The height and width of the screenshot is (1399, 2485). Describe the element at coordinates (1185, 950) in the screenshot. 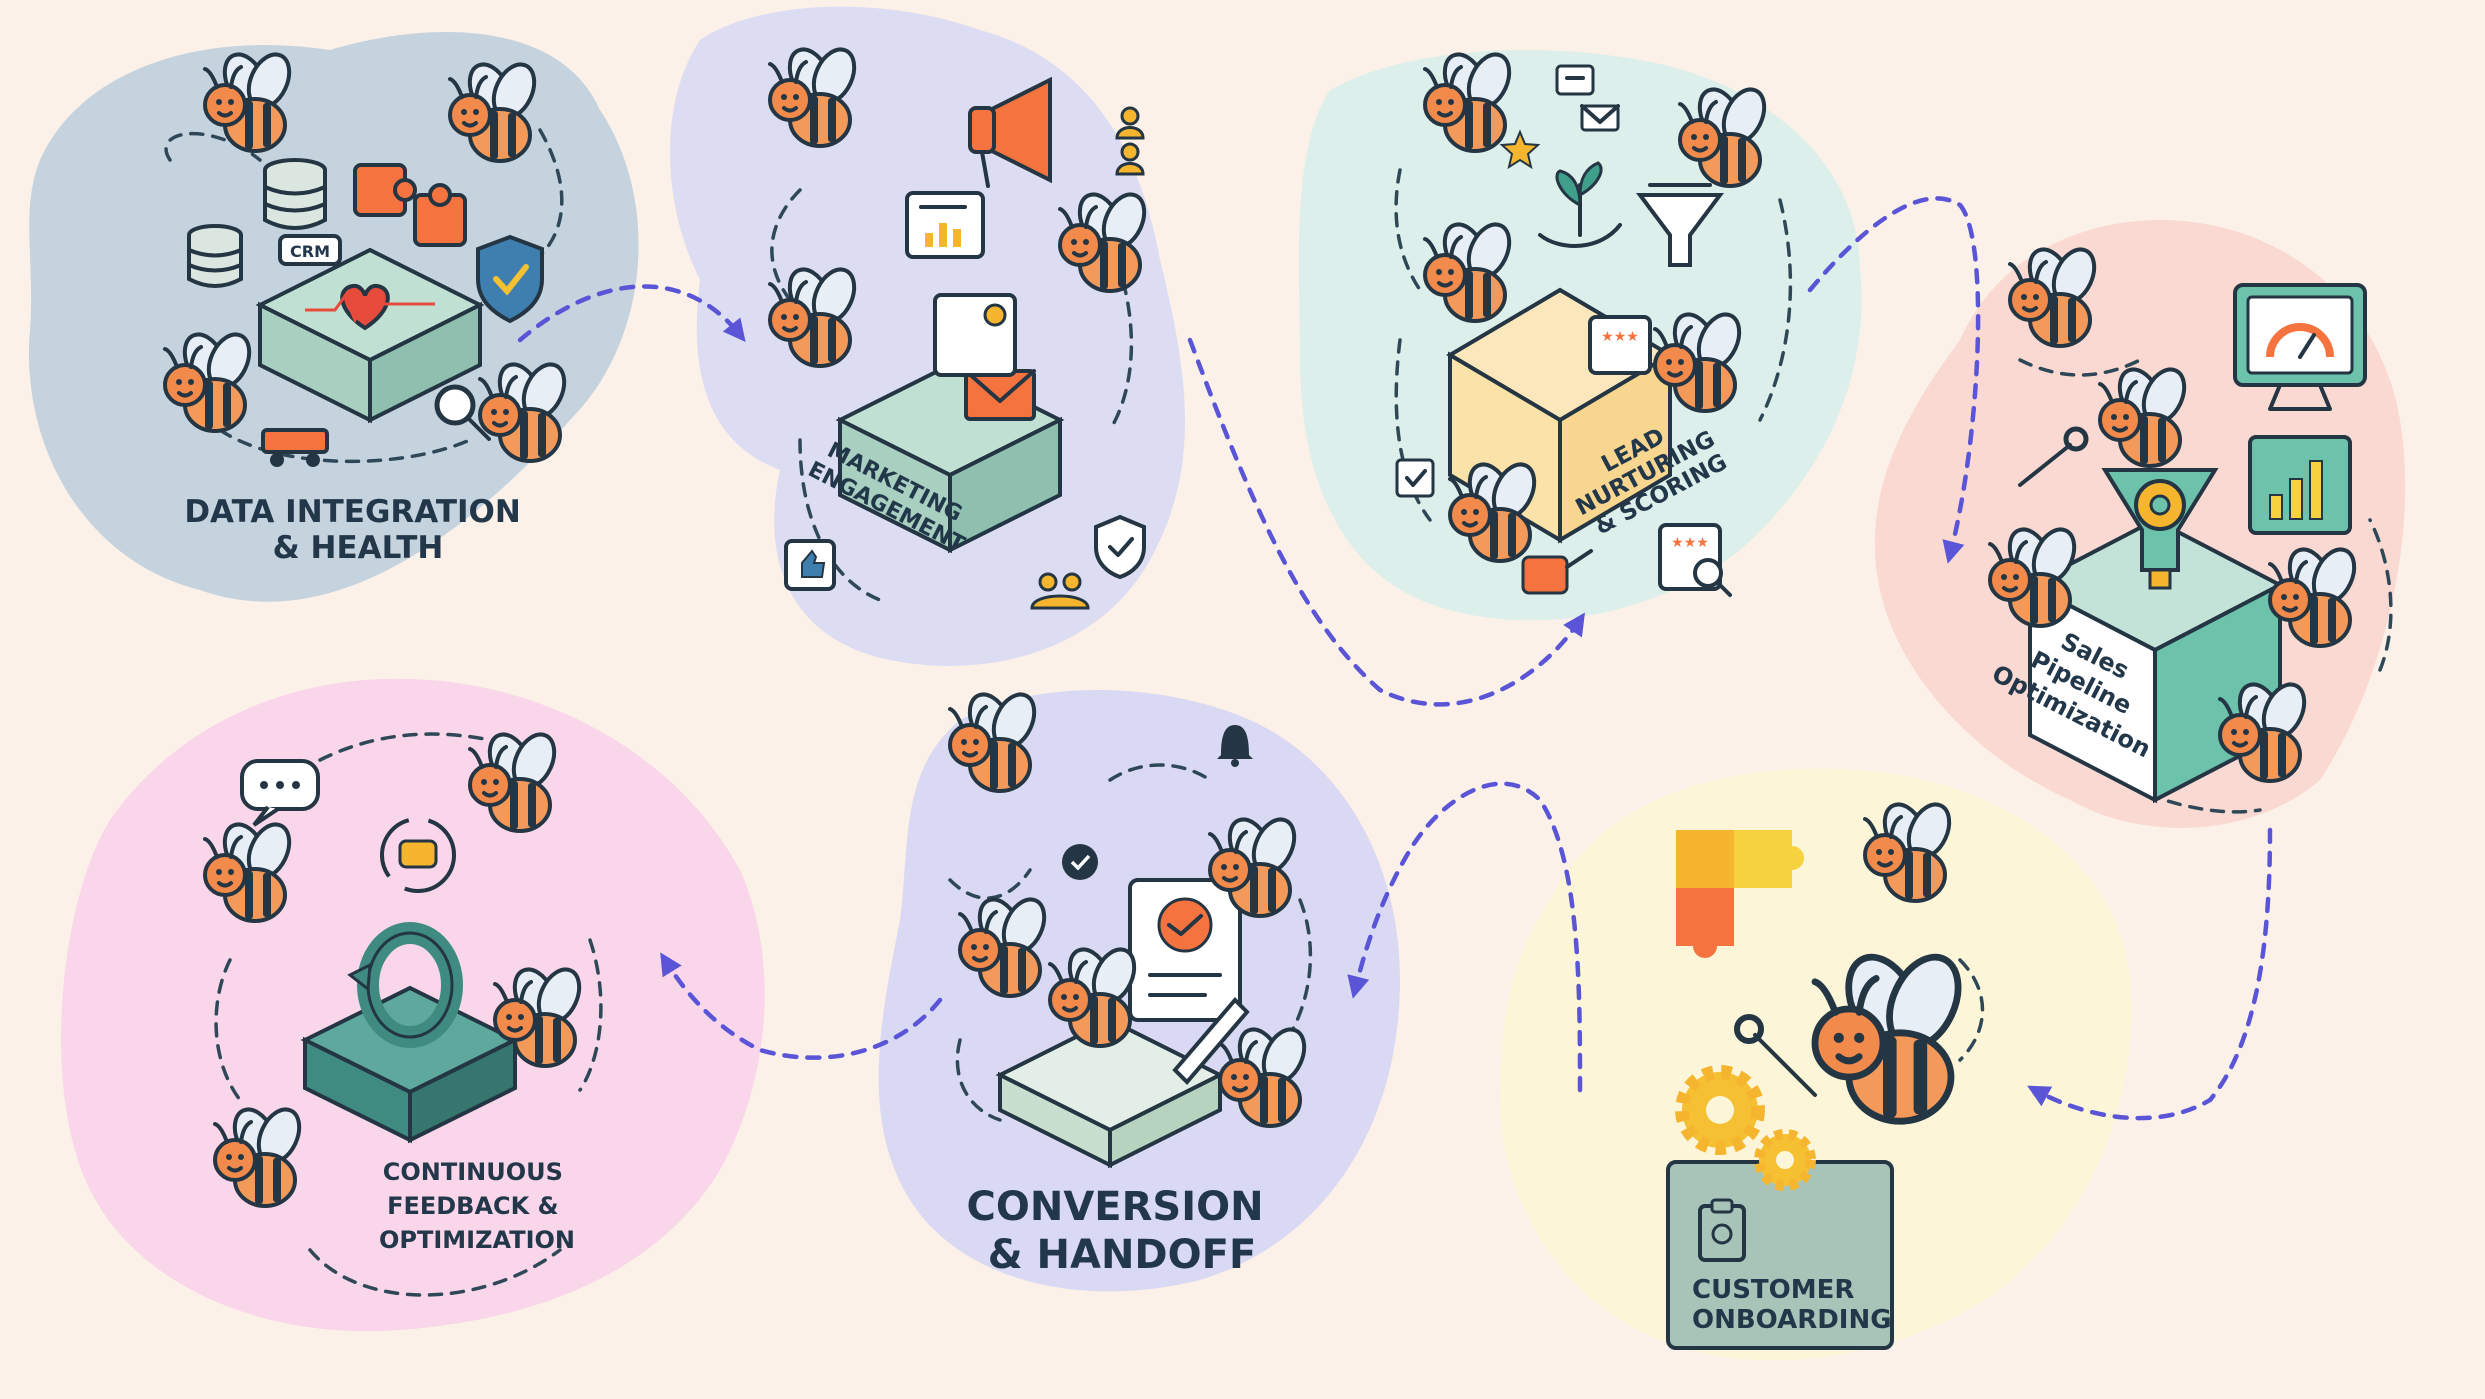

I see `handshake-document-icon` at that location.